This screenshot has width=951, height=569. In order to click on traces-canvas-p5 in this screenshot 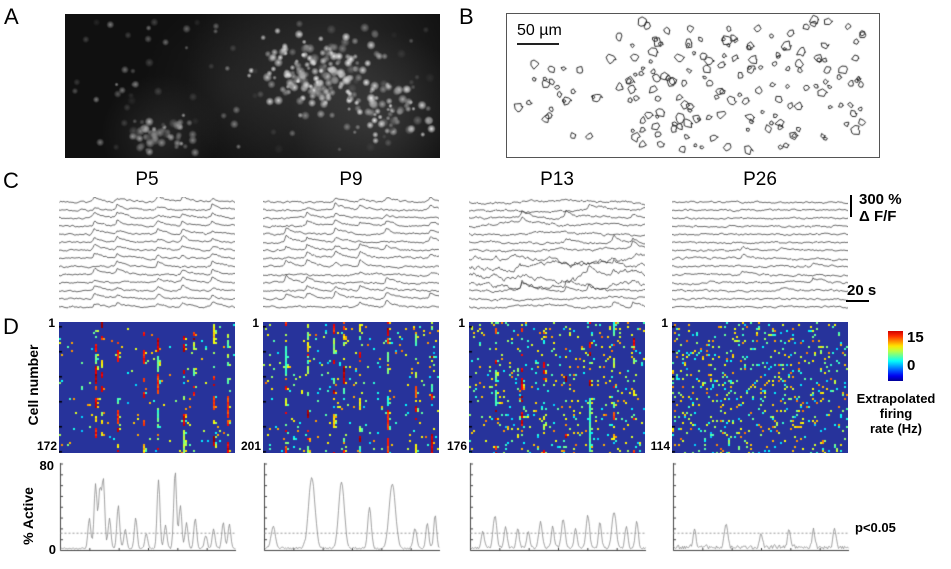, I will do `click(147, 253)`.